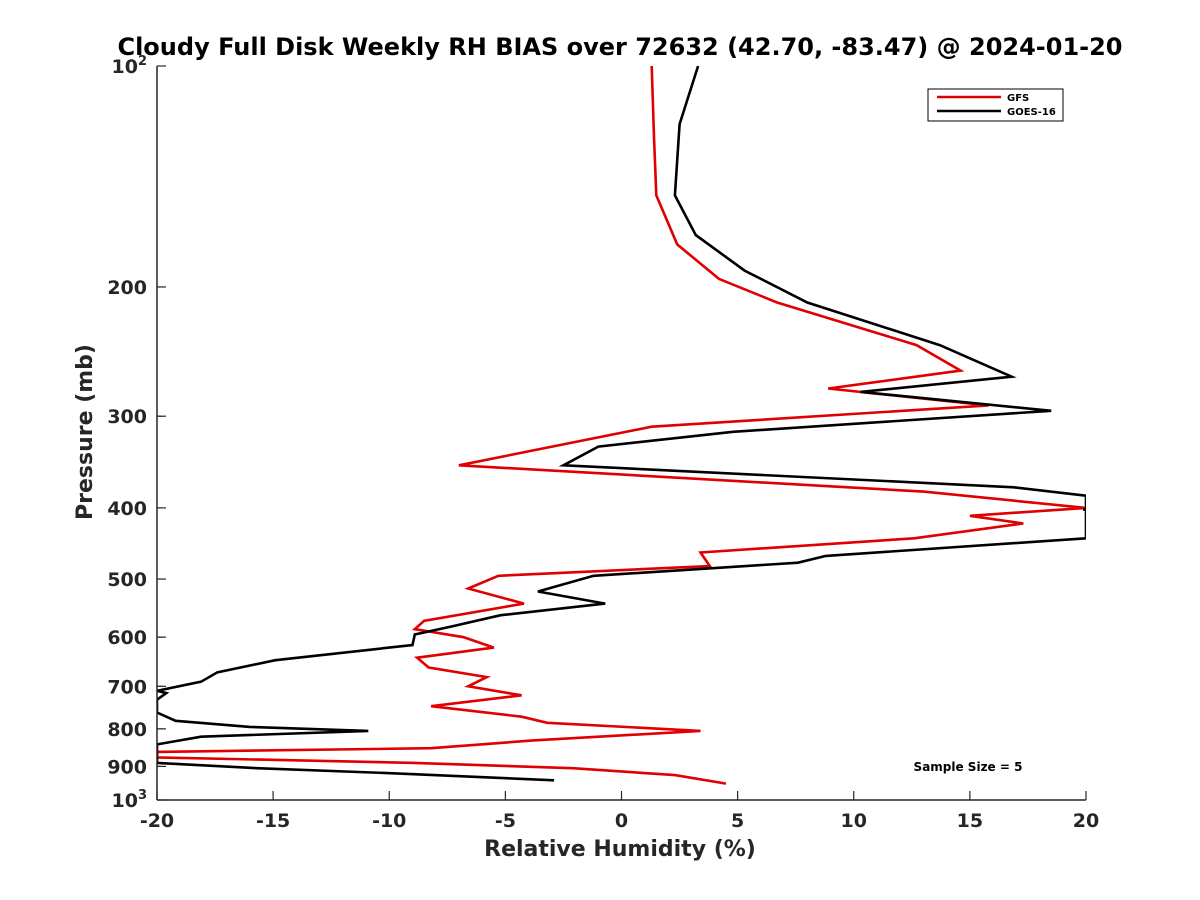 The width and height of the screenshot is (1200, 900). I want to click on legend: GFS GOES-16, so click(995, 105).